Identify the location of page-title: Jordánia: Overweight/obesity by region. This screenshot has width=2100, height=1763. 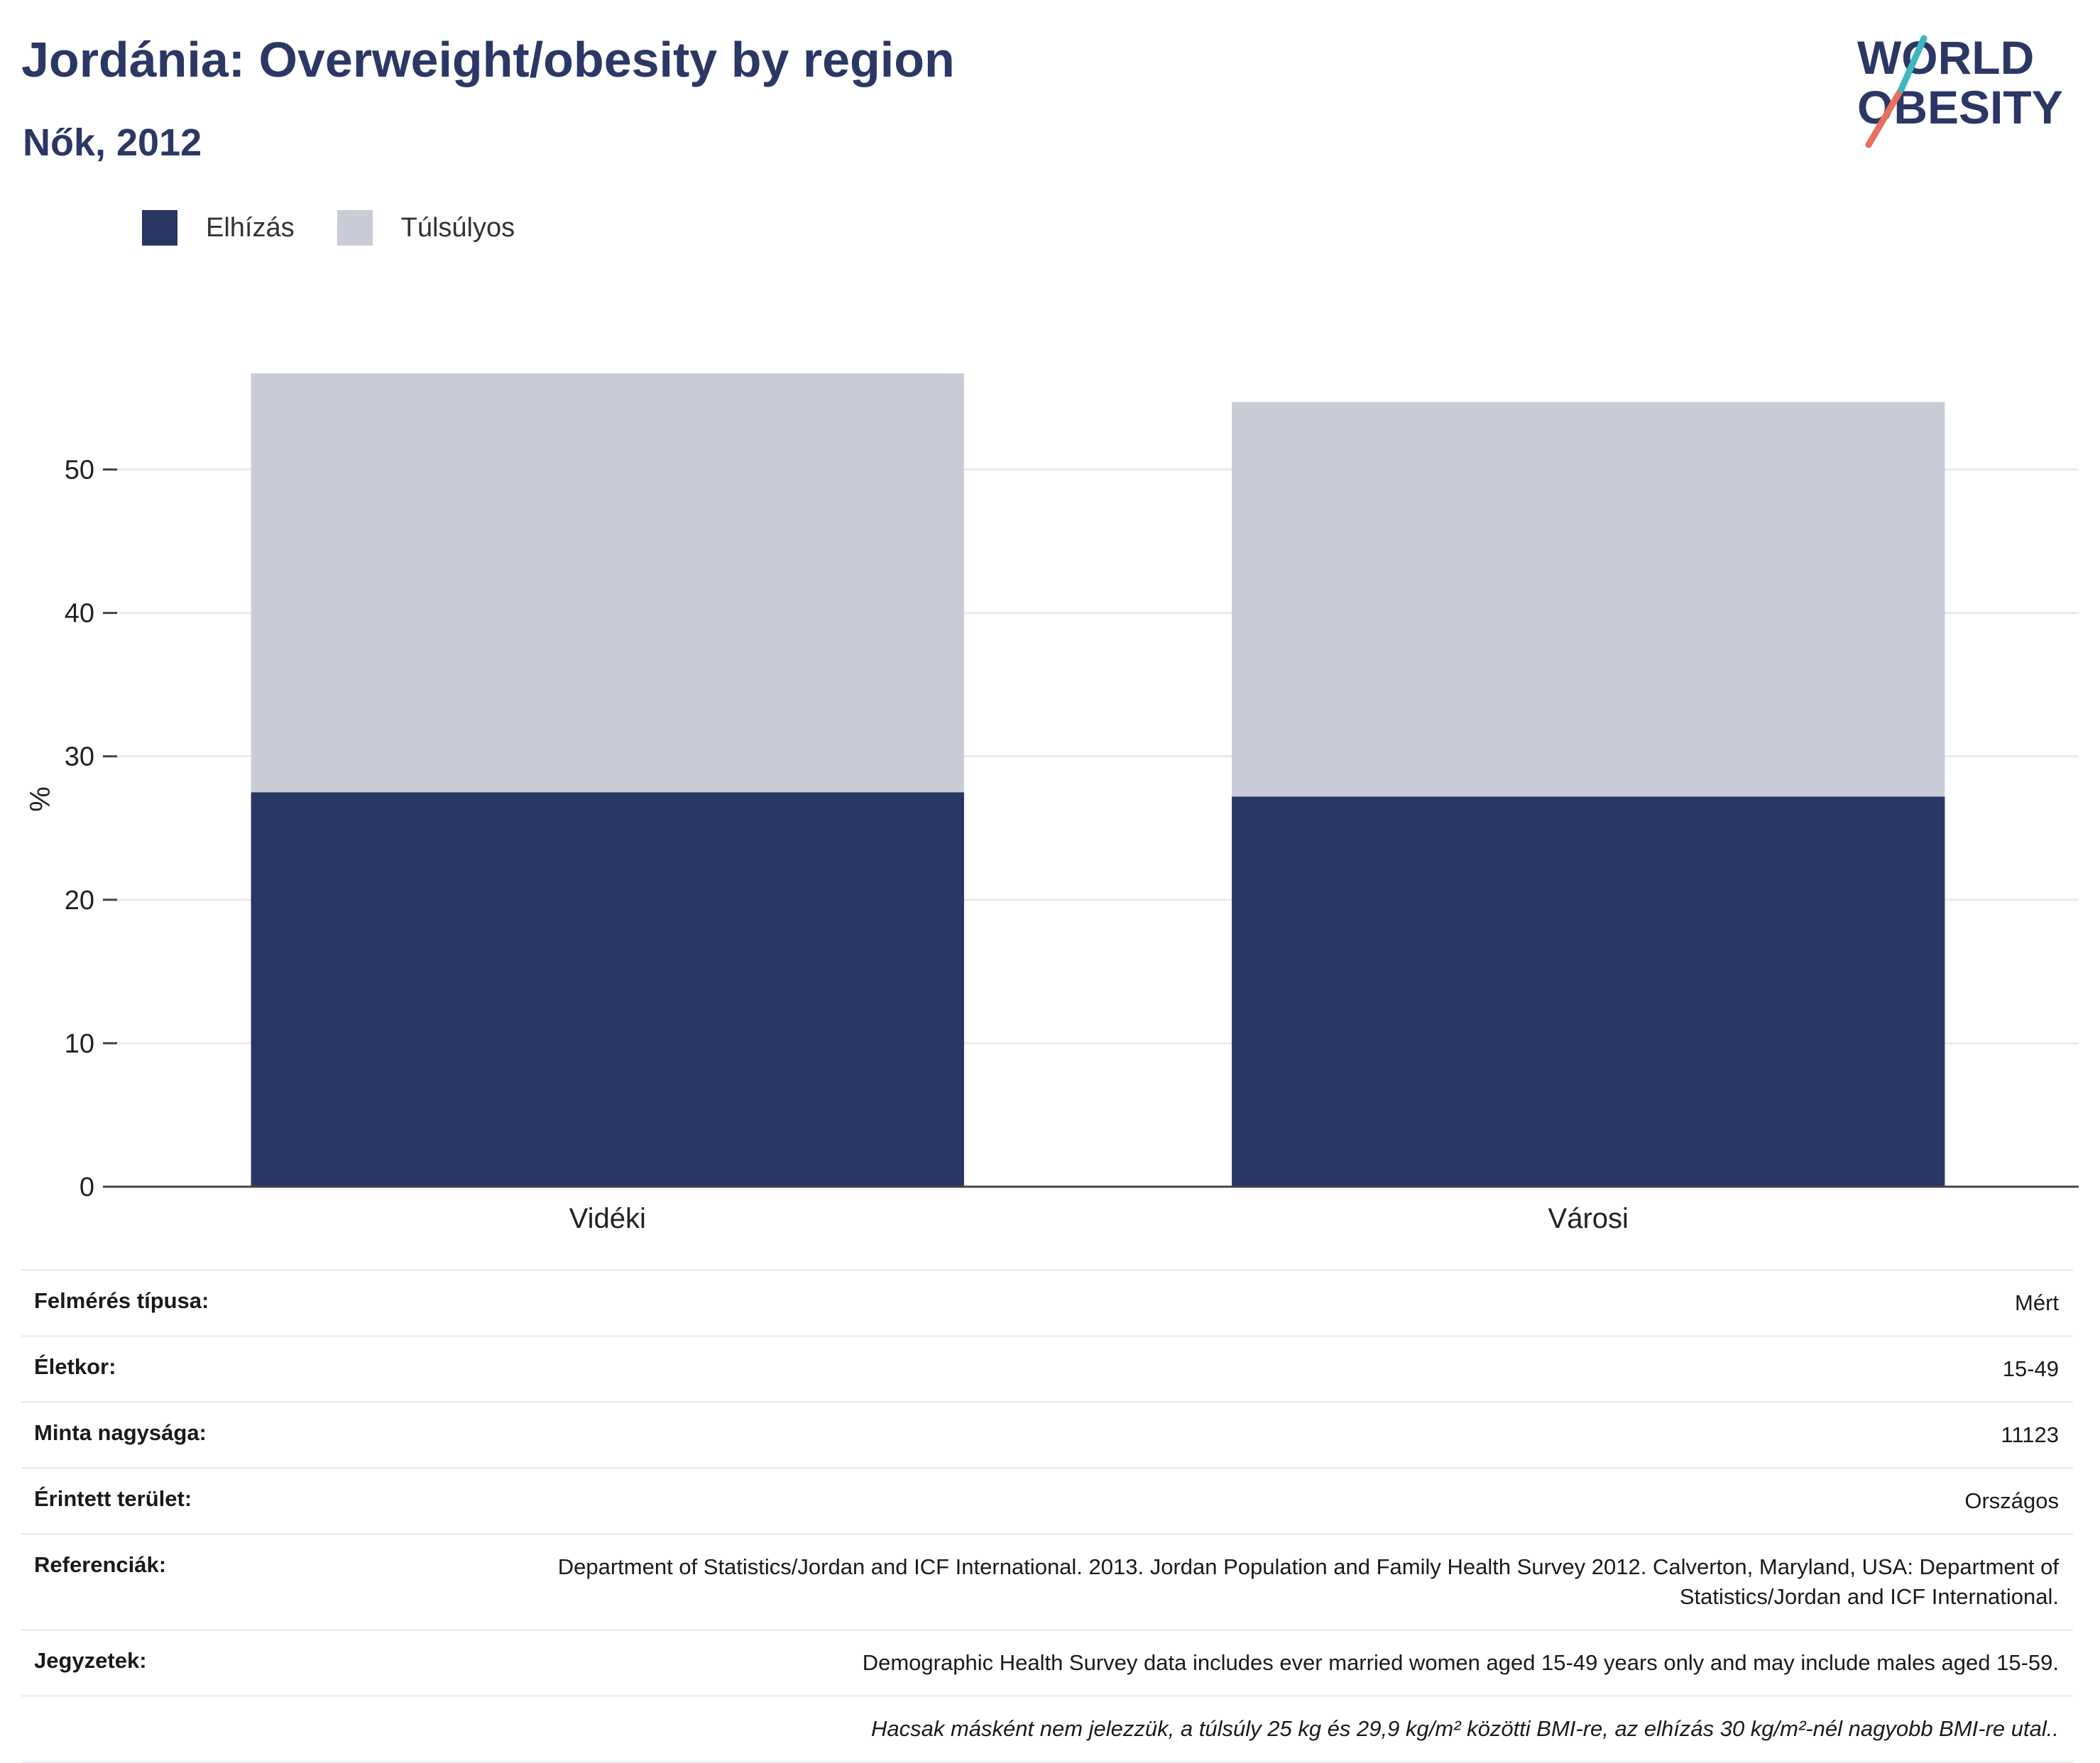
(488, 59).